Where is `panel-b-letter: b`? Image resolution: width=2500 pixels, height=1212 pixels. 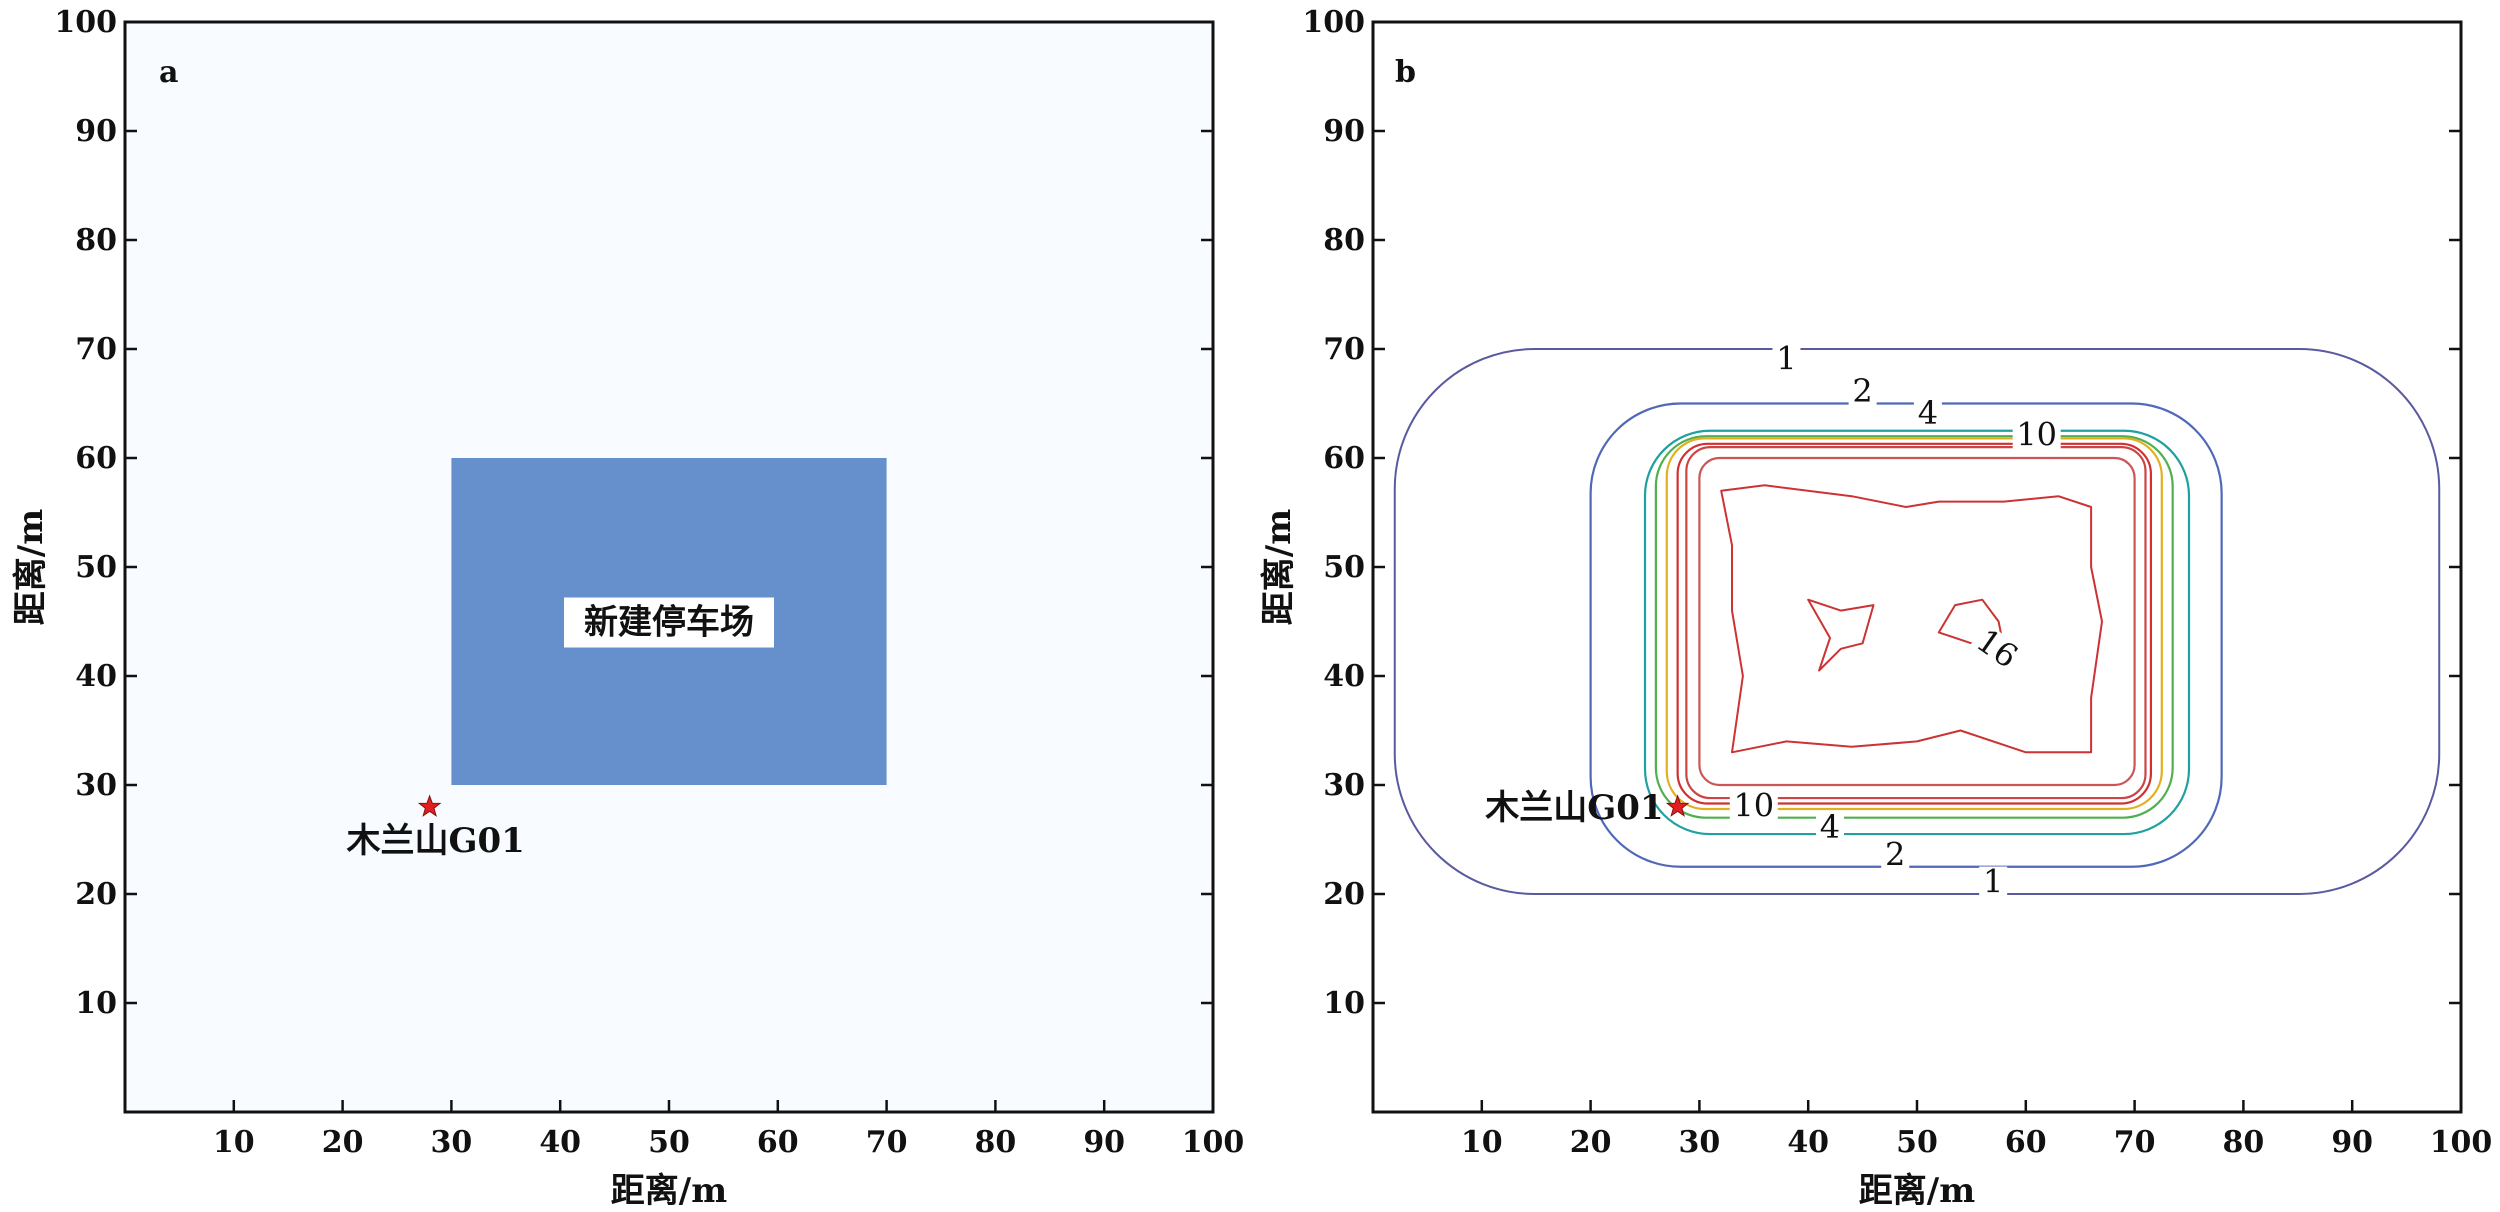
panel-b-letter: b is located at coordinates (1405, 72).